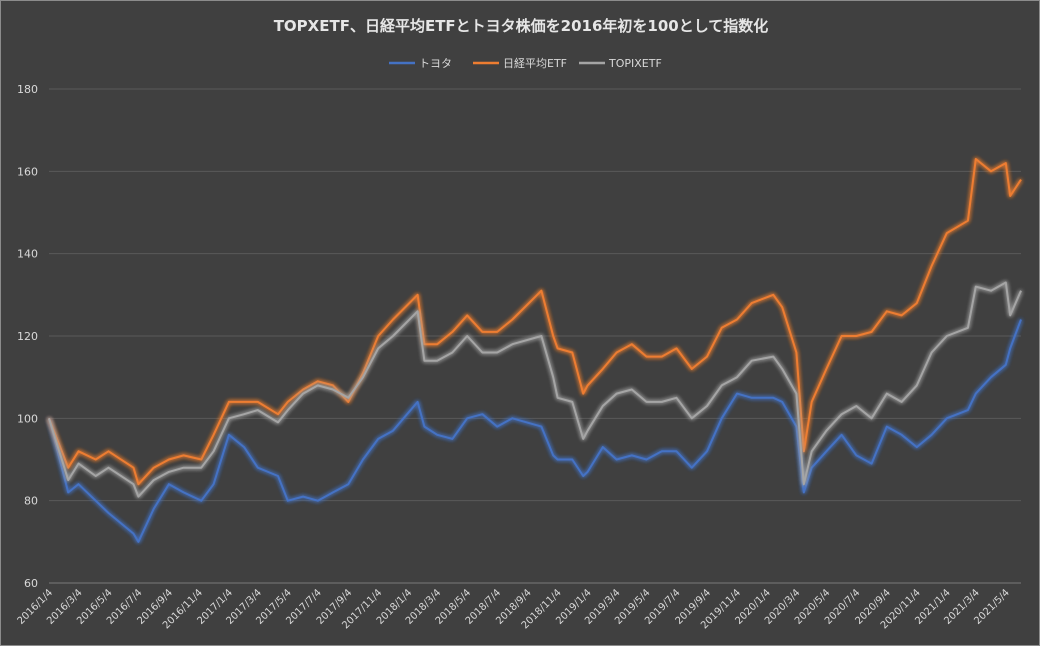  Describe the element at coordinates (435, 63) in the screenshot. I see `legend-label: トヨタ` at that location.